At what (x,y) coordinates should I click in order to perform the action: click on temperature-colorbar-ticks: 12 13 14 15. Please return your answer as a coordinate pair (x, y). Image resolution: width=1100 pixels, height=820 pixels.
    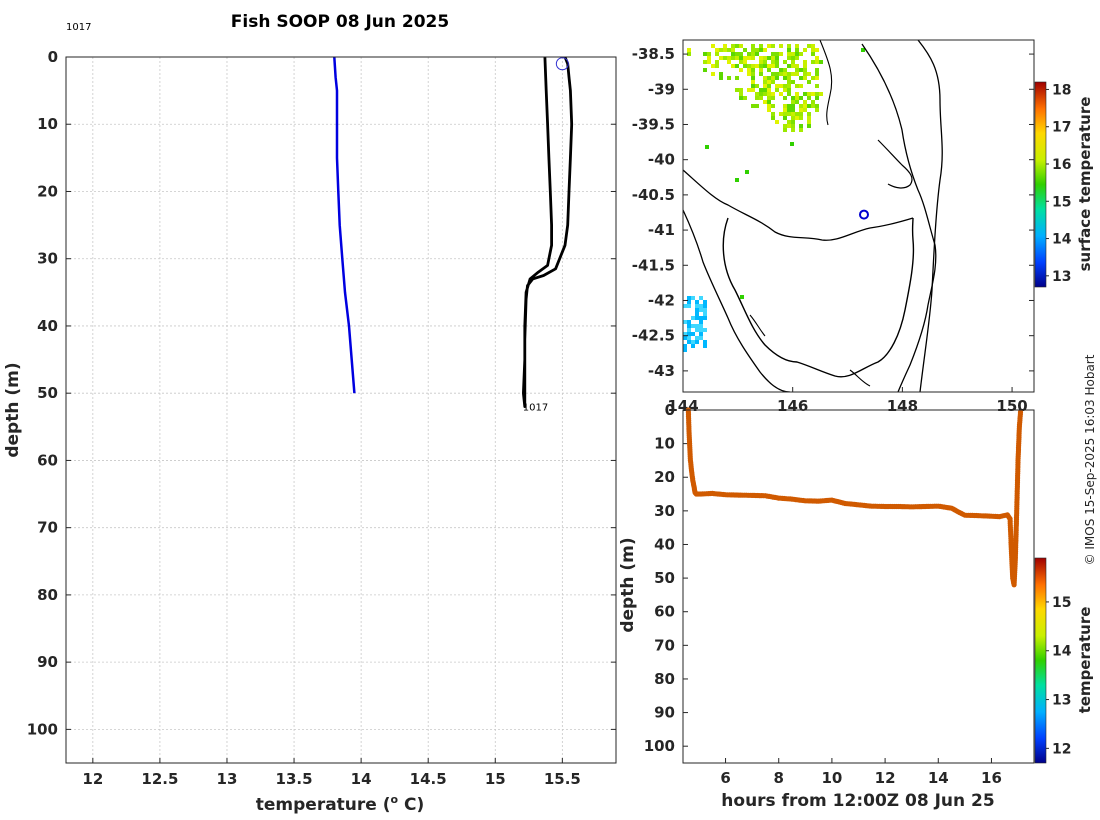
    Looking at the image, I should click on (1059, 676).